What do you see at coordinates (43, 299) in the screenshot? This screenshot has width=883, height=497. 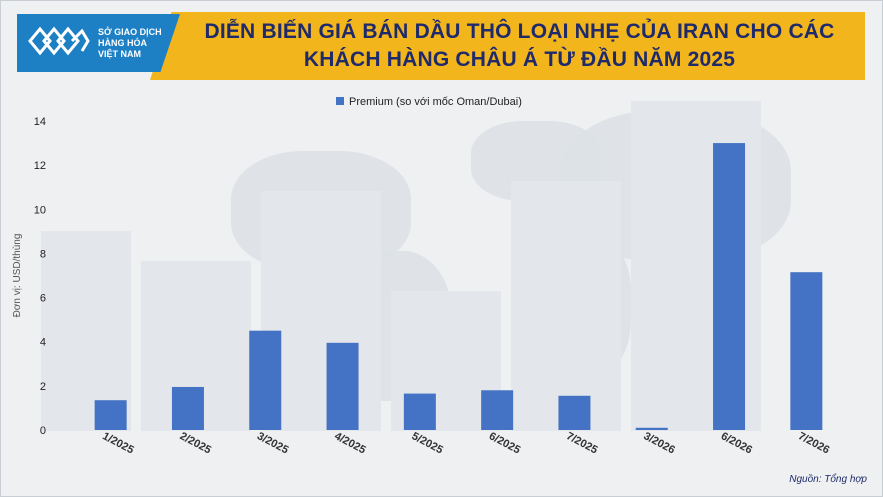 I see `y-tick-label: 6` at bounding box center [43, 299].